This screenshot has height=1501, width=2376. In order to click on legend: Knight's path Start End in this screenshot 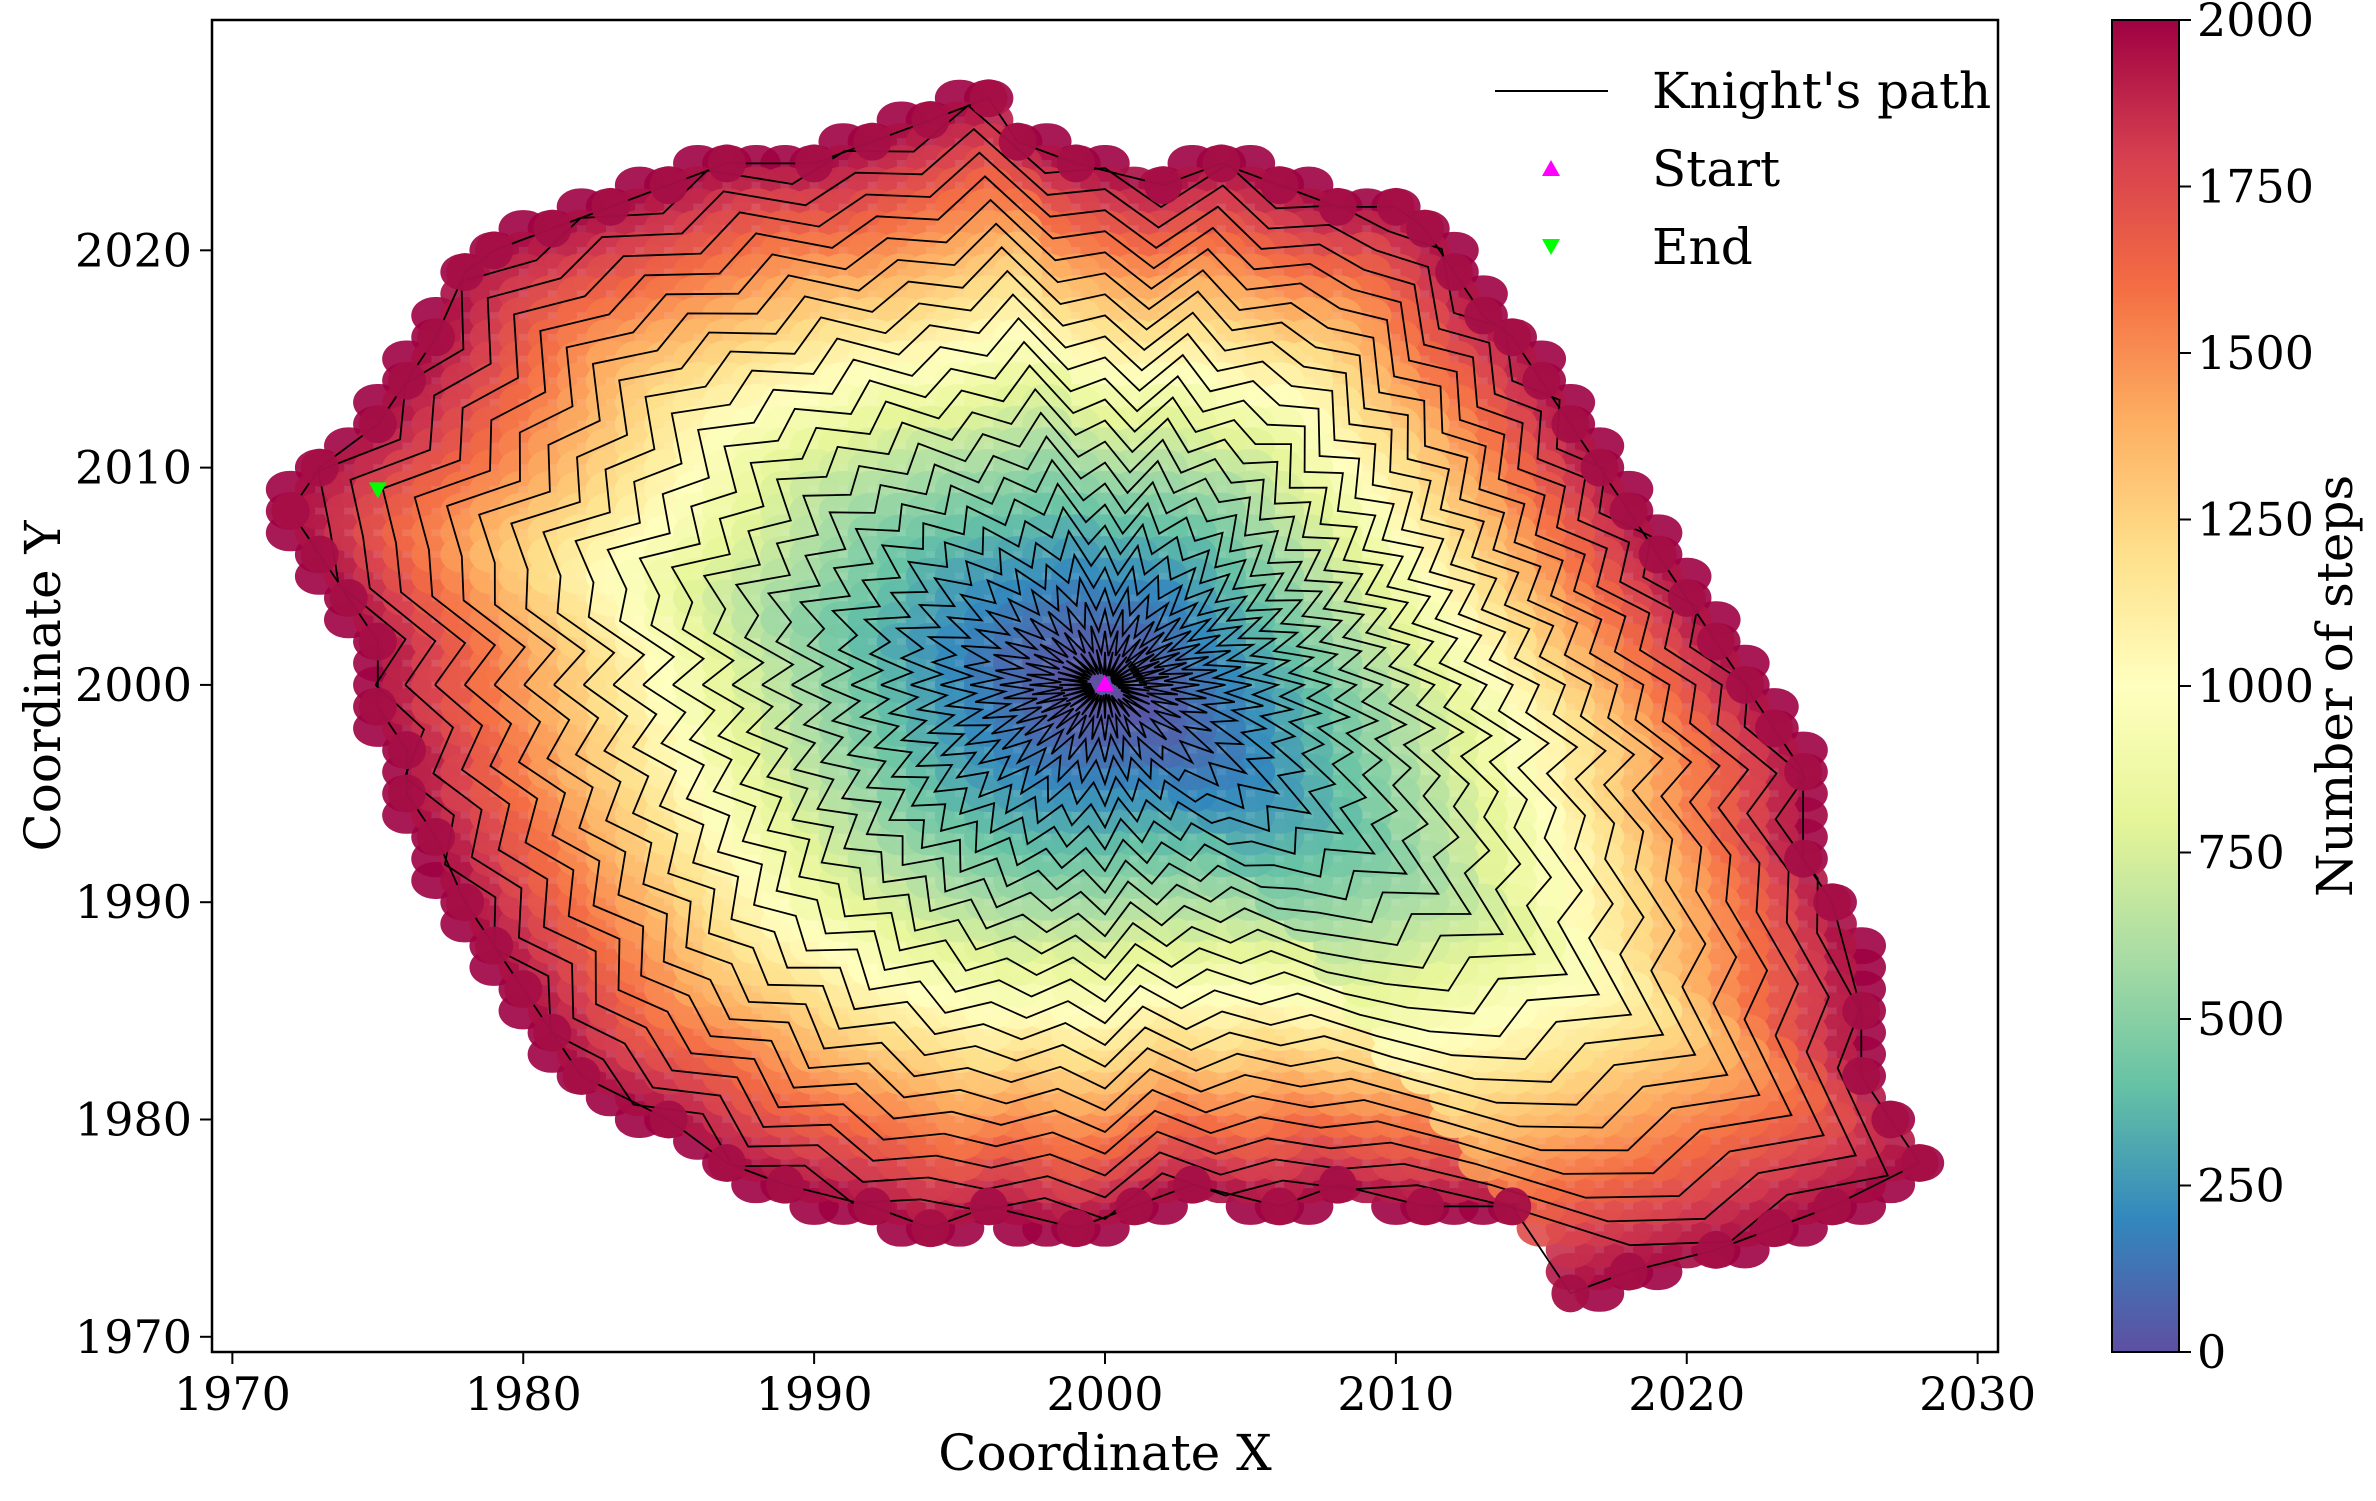, I will do `click(1743, 169)`.